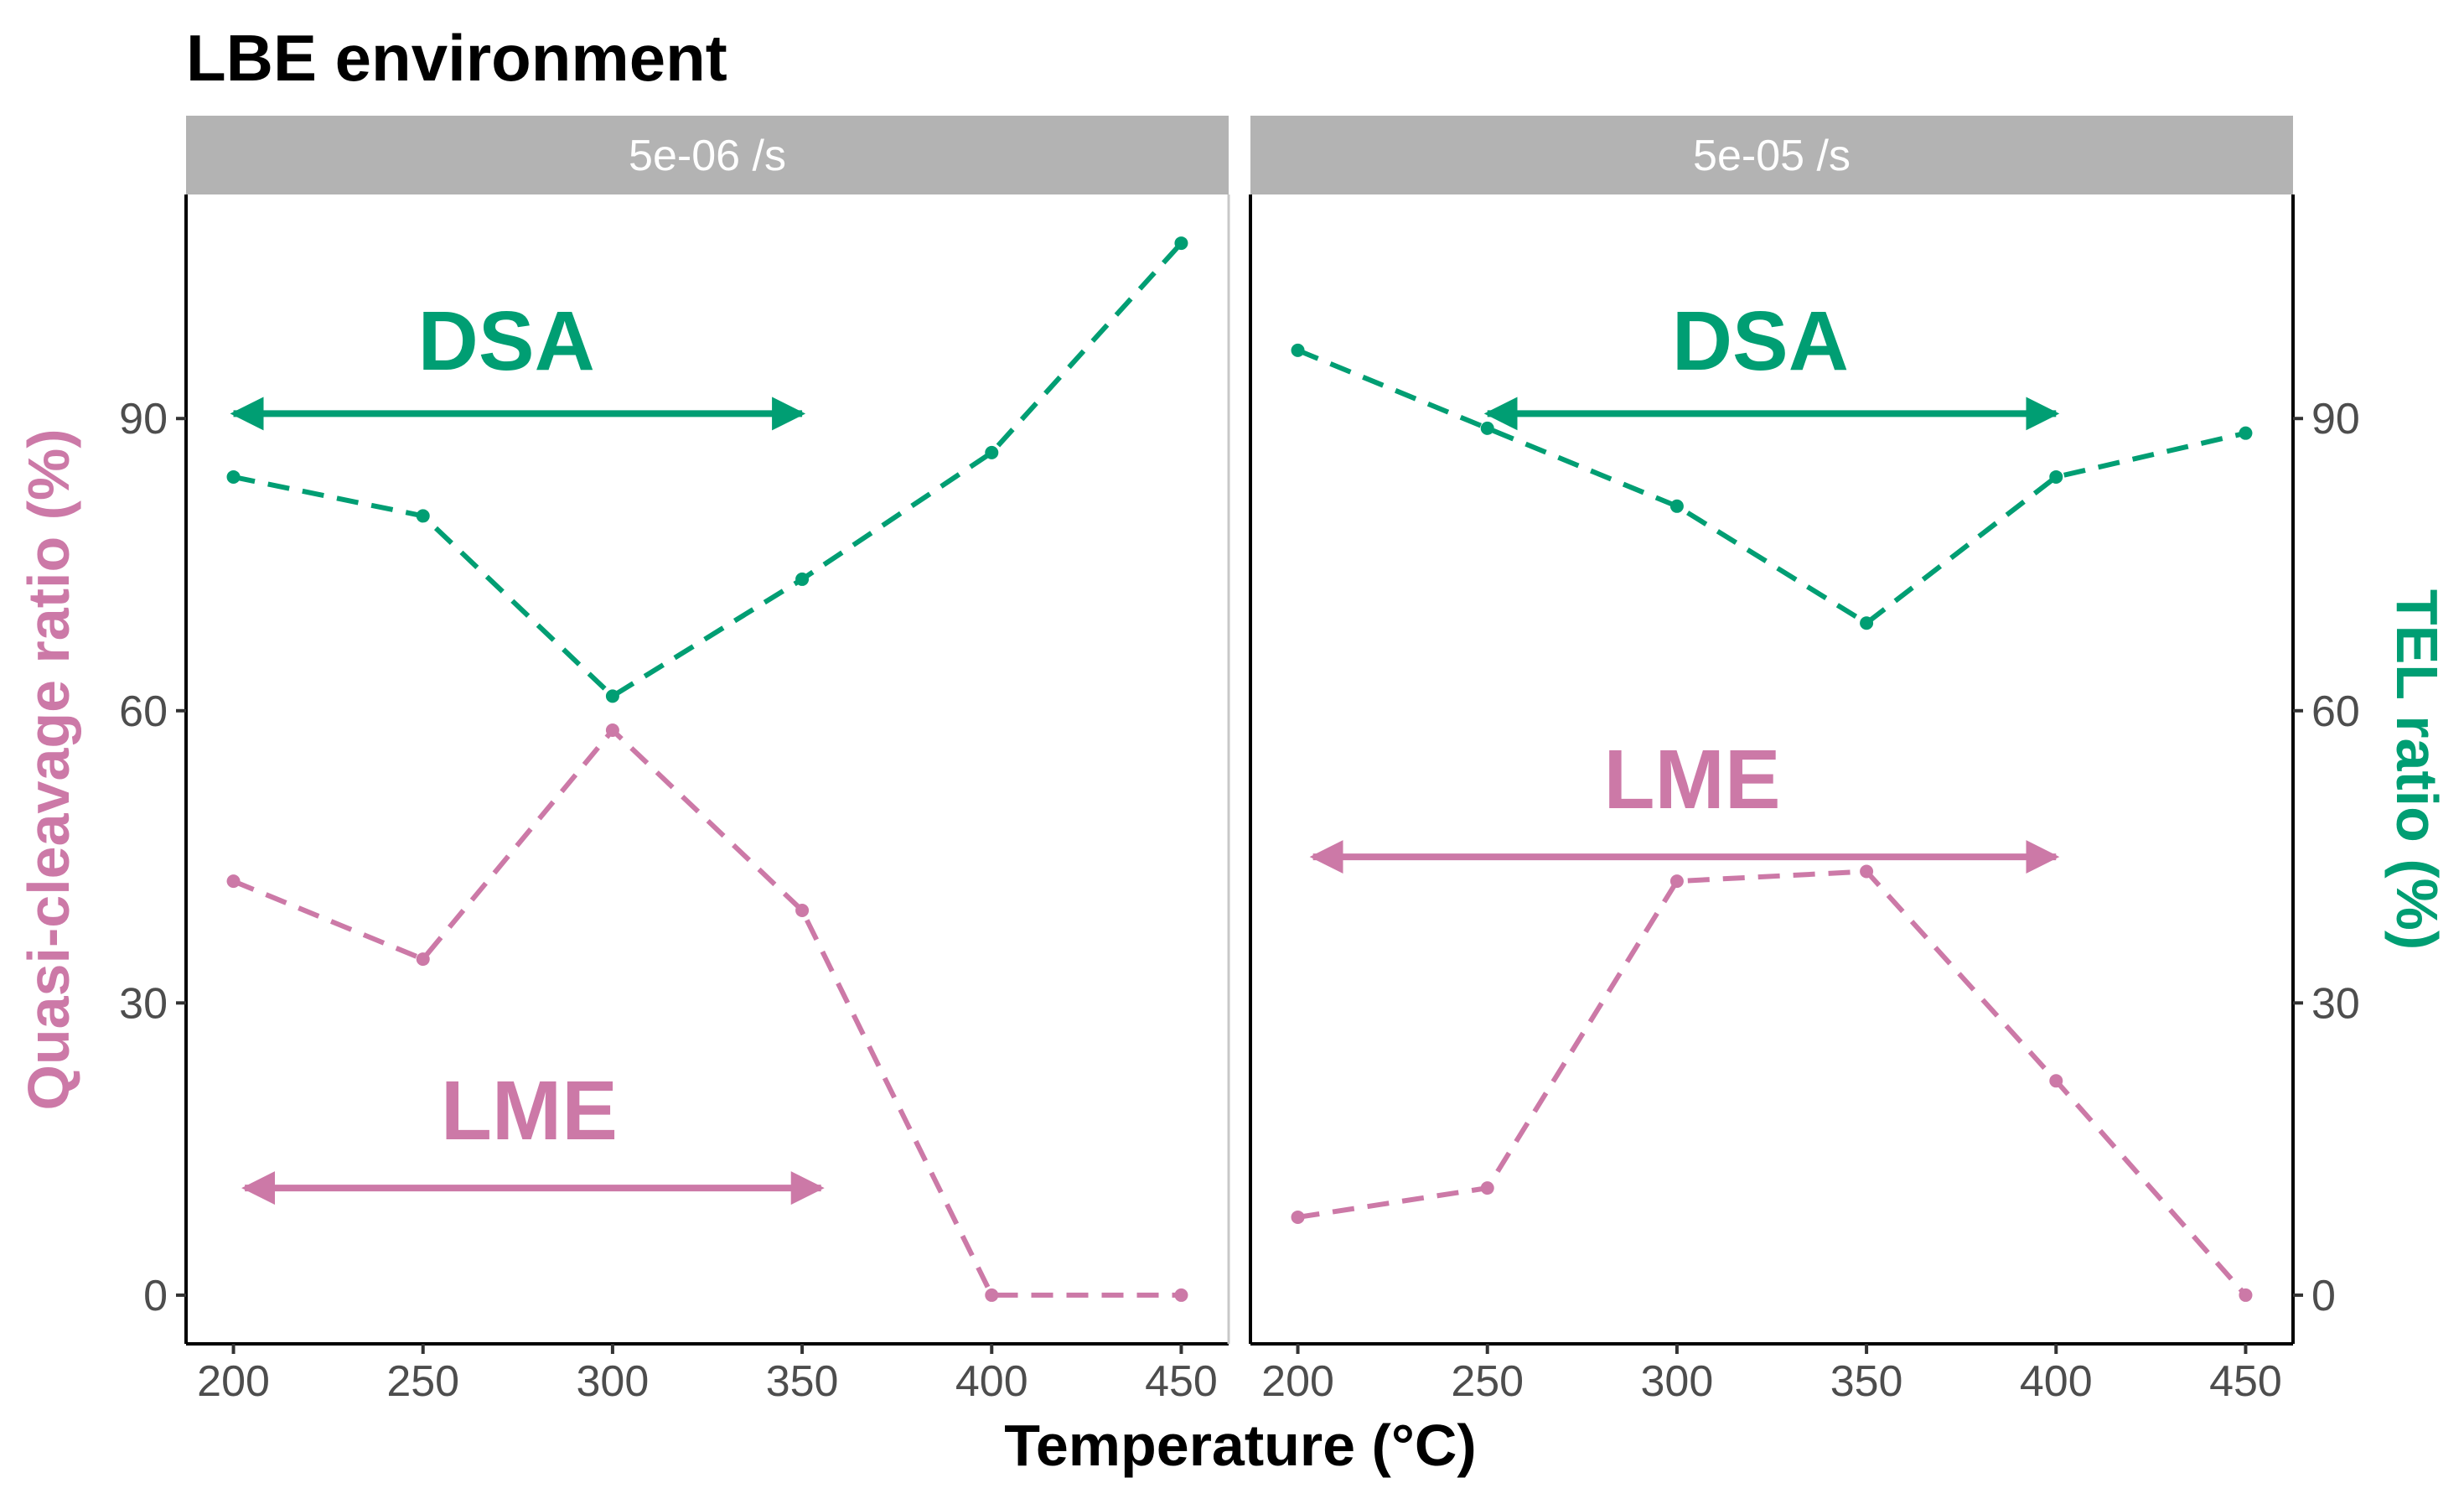 Image resolution: width=2464 pixels, height=1509 pixels. What do you see at coordinates (2417, 769) in the screenshot?
I see `right-y-axis-label: TEL ratio (%)` at bounding box center [2417, 769].